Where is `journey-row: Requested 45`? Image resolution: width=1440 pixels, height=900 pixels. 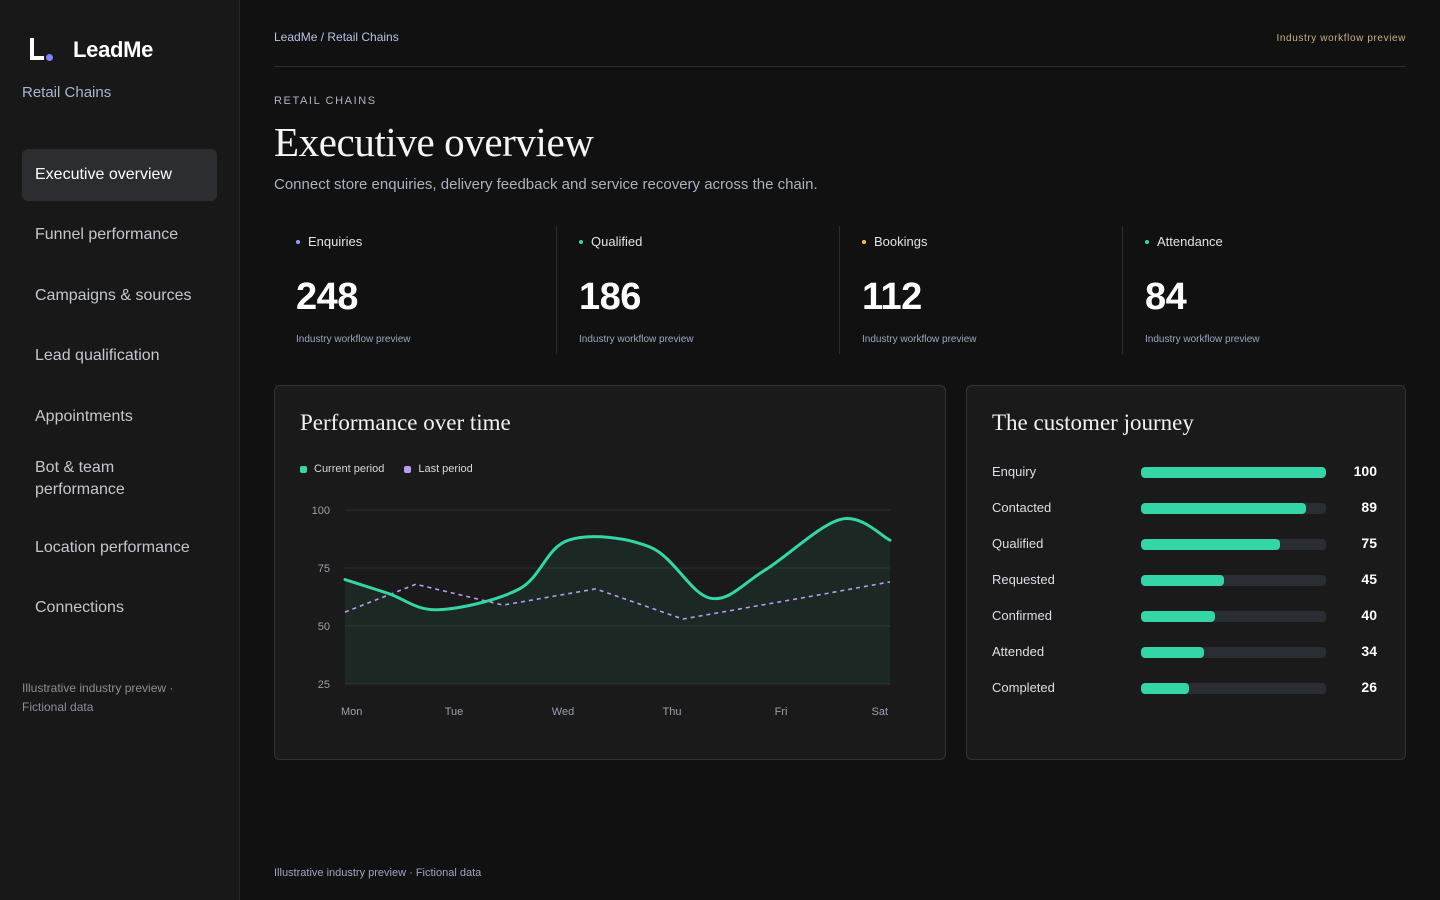
journey-row: Requested 45 is located at coordinates (1187, 587).